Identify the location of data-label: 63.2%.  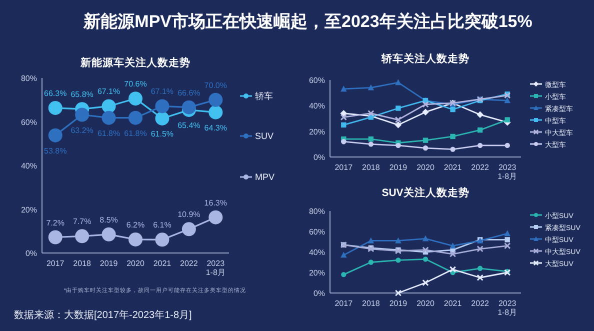
(82, 130).